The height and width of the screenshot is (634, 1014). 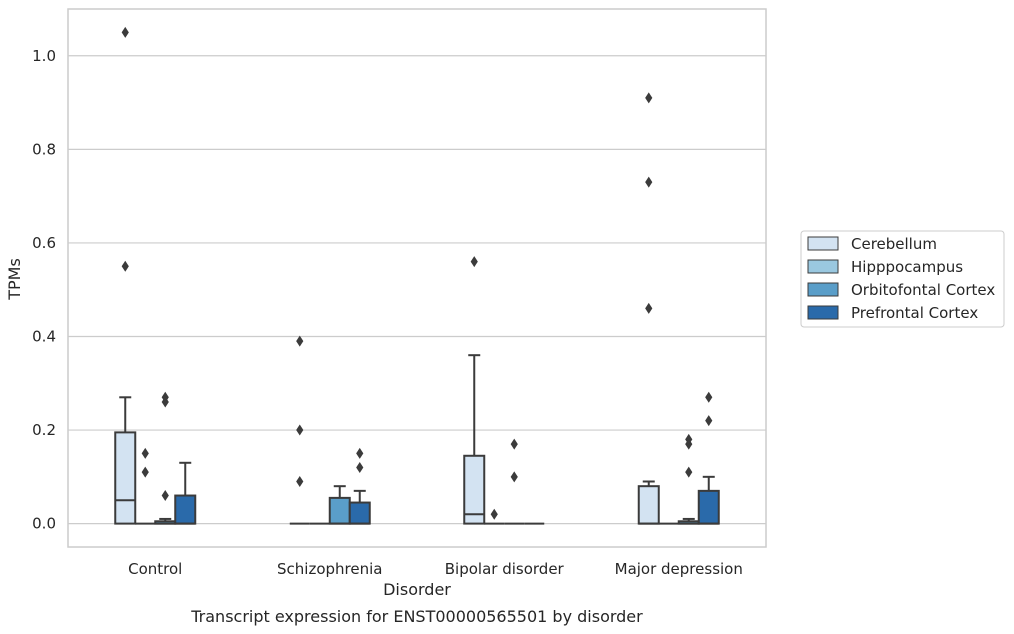 What do you see at coordinates (125, 275) in the screenshot?
I see `box-control-cerebellum` at bounding box center [125, 275].